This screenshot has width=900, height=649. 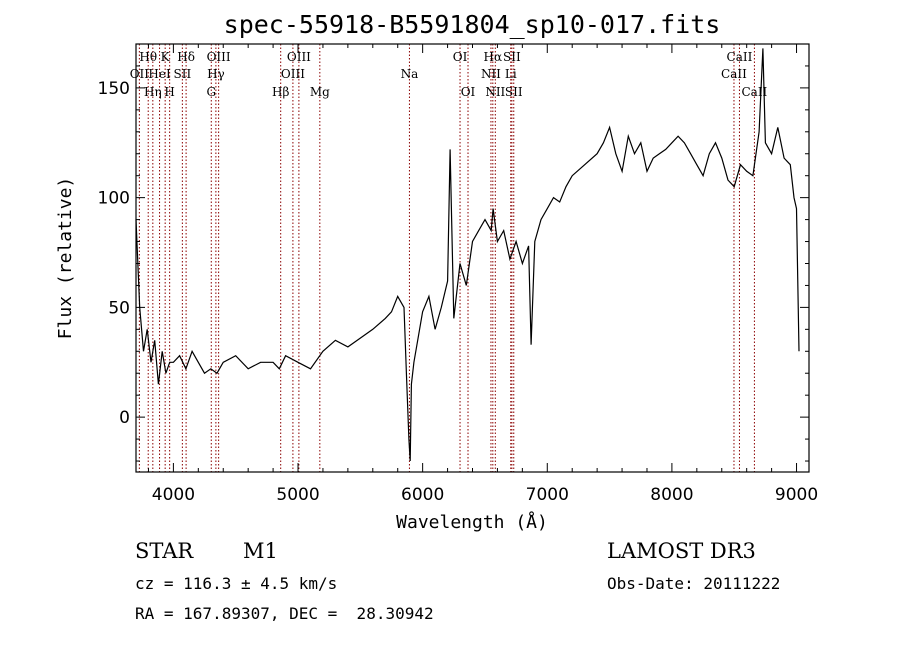 I want to click on emission-line-label: HeI, so click(x=159, y=74).